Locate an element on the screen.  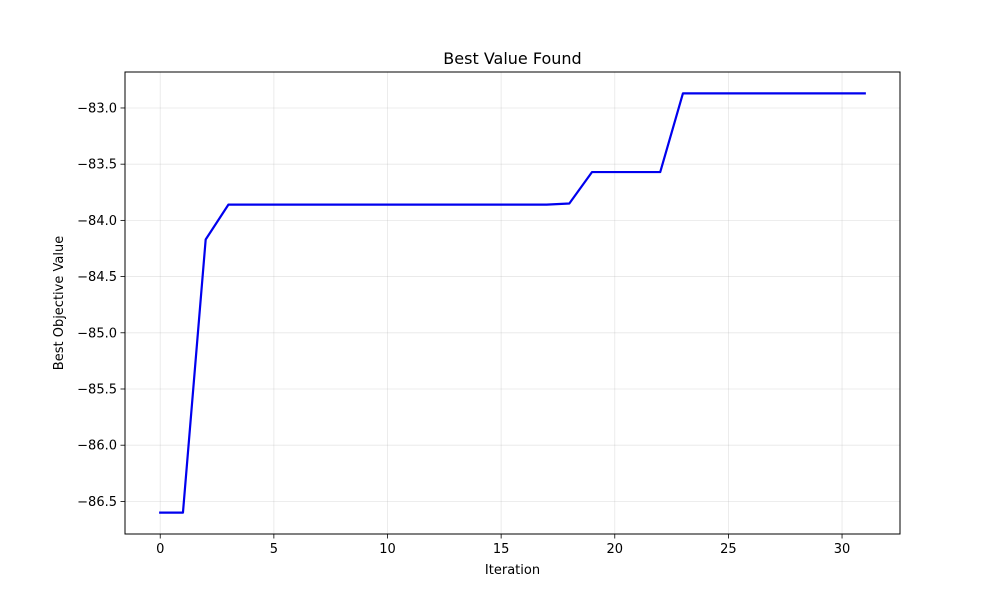
x-tick-label: 10 is located at coordinates (387, 549).